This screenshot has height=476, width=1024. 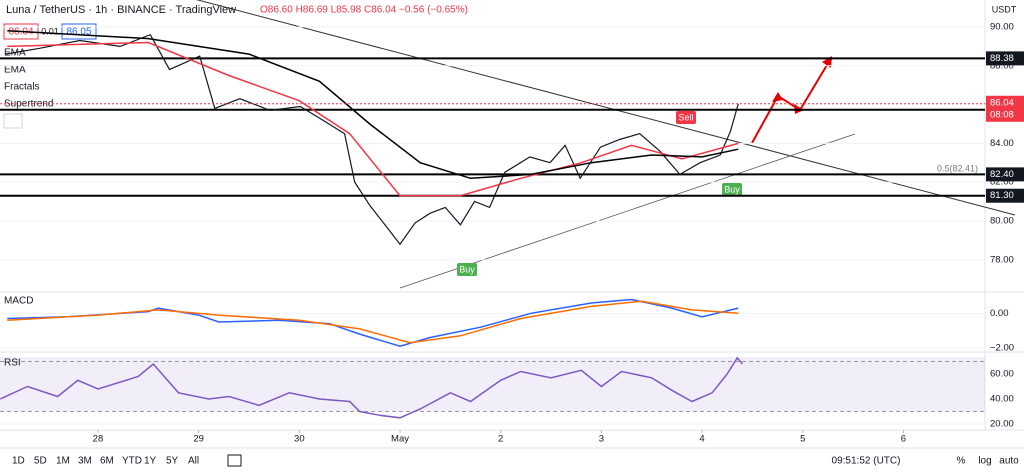 What do you see at coordinates (1002, 182) in the screenshot?
I see `y-tick-label: 82.00` at bounding box center [1002, 182].